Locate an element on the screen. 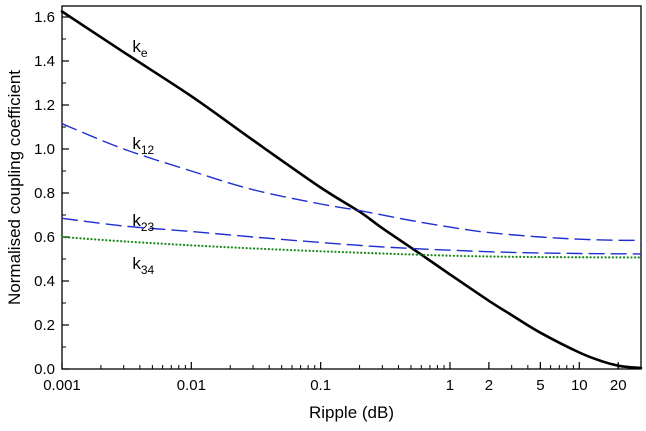  x-tick-label: 0.1 is located at coordinates (320, 385).